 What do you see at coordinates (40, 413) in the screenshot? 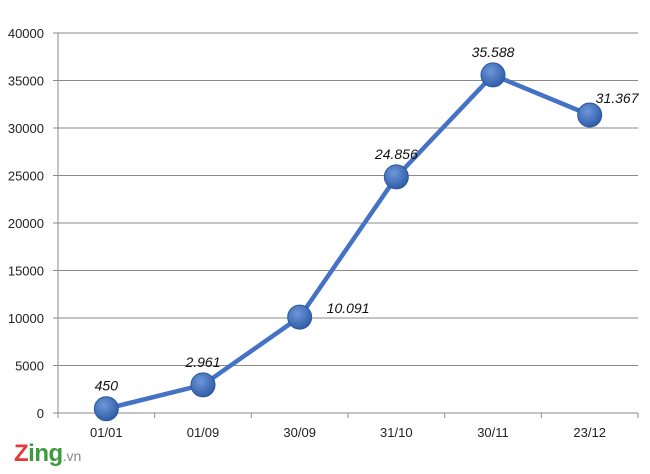
I see `y-tick-label: 0` at bounding box center [40, 413].